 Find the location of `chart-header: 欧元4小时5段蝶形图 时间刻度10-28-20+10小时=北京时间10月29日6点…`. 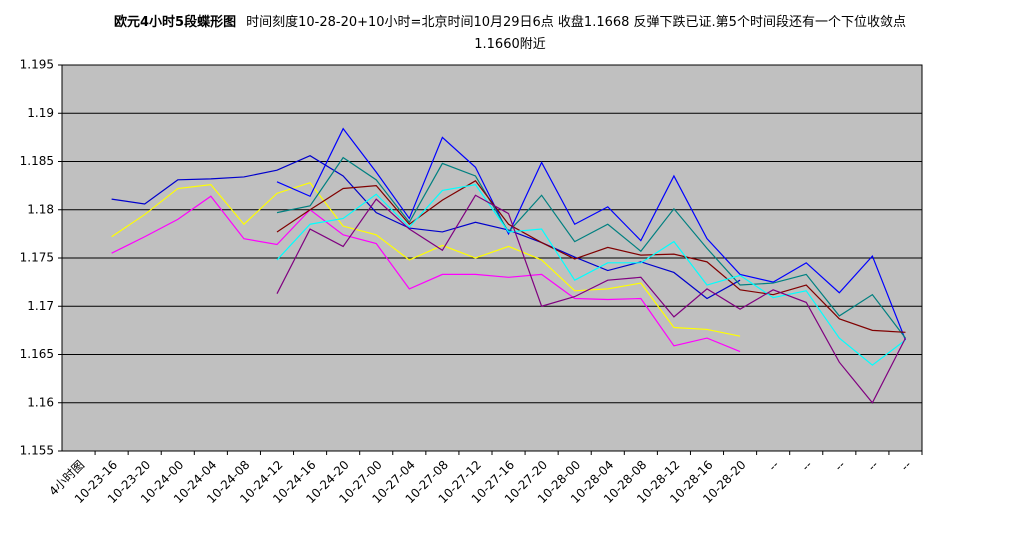

chart-header: 欧元4小时5段蝶形图 时间刻度10-28-20+10小时=北京时间10月29日6点… is located at coordinates (510, 34).